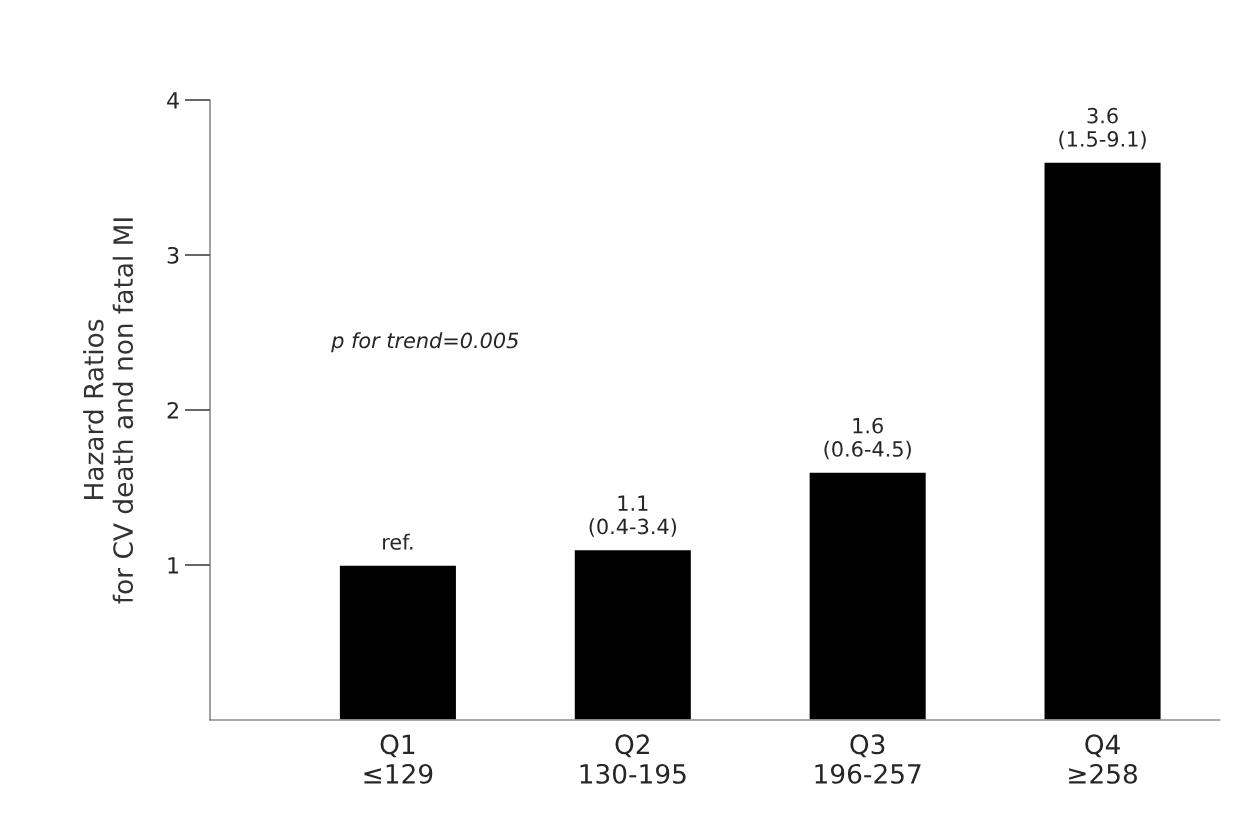 The height and width of the screenshot is (822, 1238). Describe the element at coordinates (173, 255) in the screenshot. I see `y-tick-label: 3` at that location.